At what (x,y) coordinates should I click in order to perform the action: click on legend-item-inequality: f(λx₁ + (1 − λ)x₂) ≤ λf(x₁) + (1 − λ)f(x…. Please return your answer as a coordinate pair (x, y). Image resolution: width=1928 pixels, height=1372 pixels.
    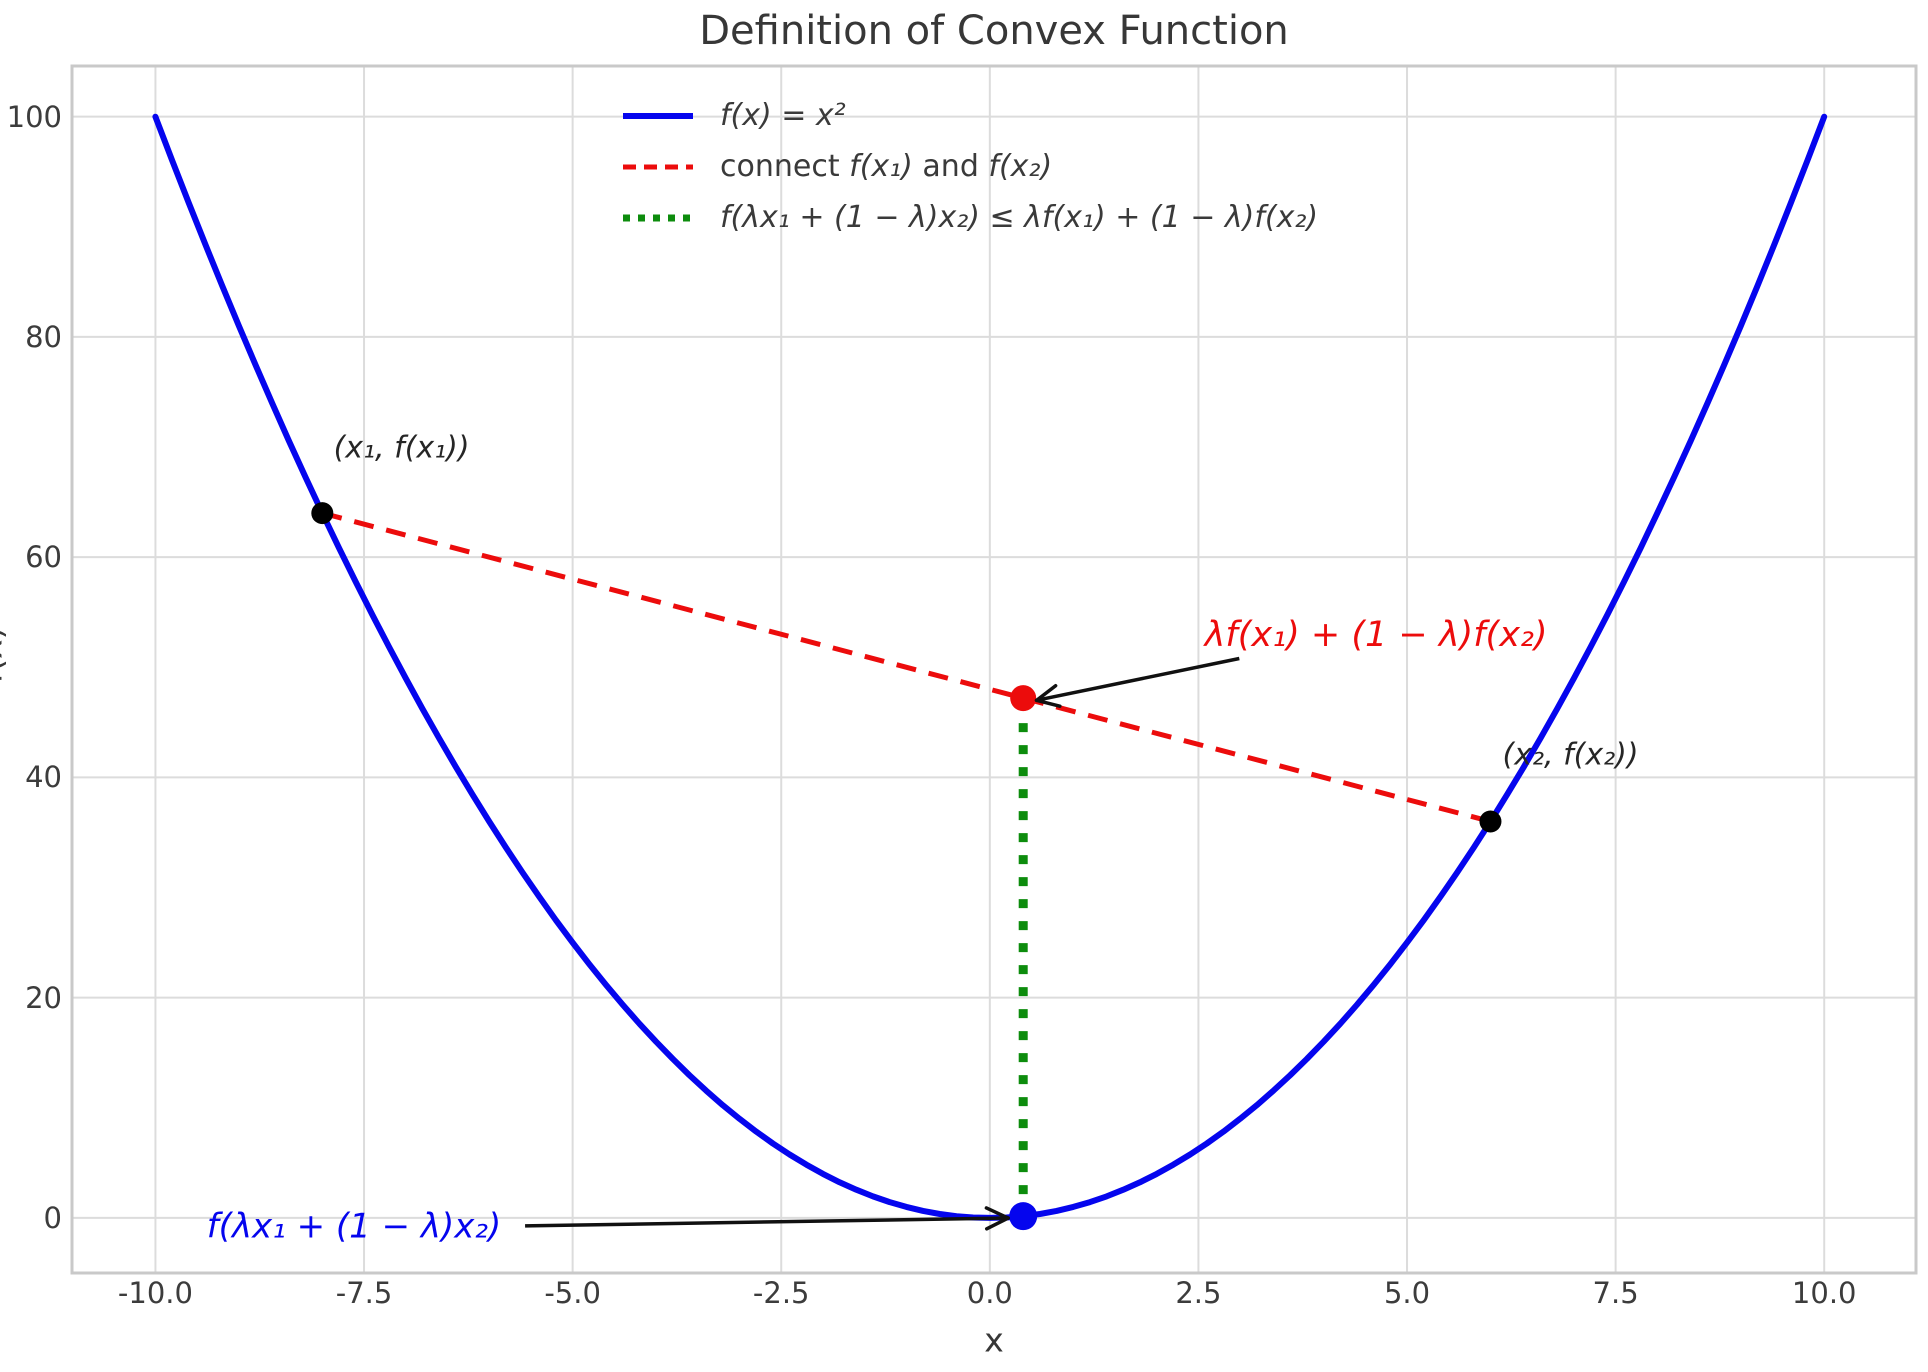
    Looking at the image, I should click on (969, 217).